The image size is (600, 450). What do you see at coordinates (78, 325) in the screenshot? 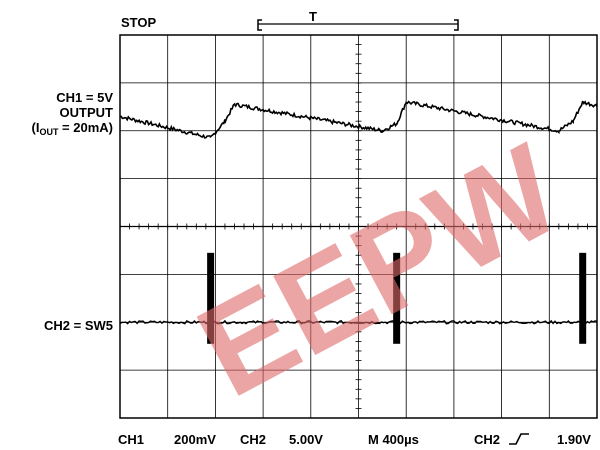
I see `ch2-label: CH2 = SW5` at bounding box center [78, 325].